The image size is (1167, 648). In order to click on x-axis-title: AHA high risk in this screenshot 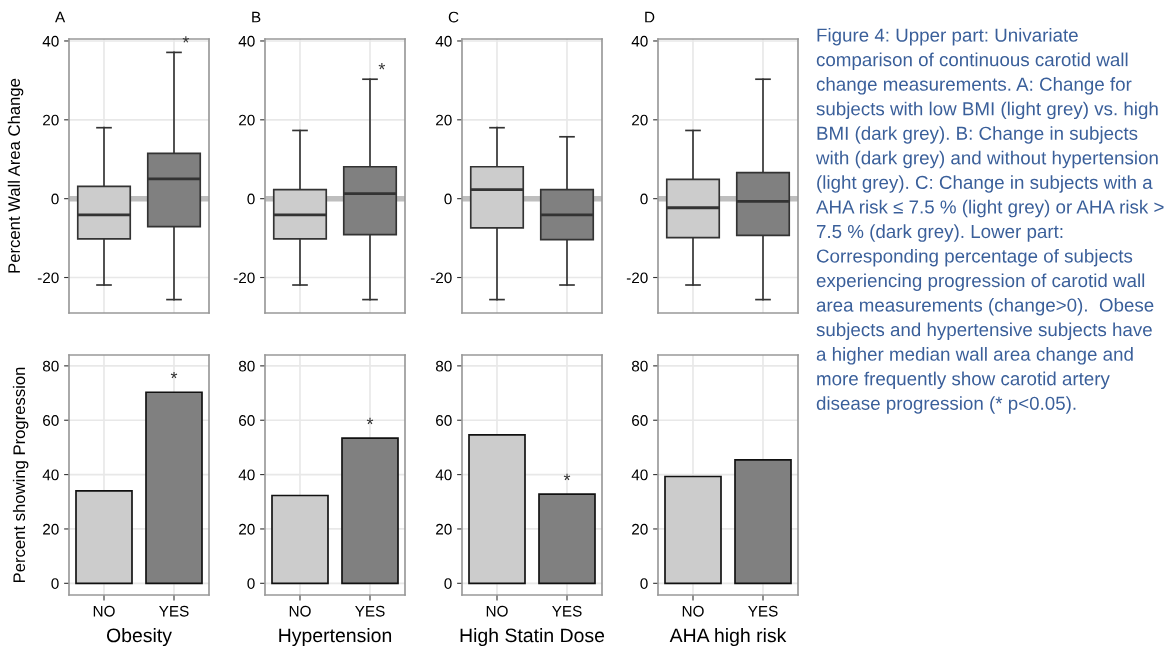, I will do `click(728, 637)`.